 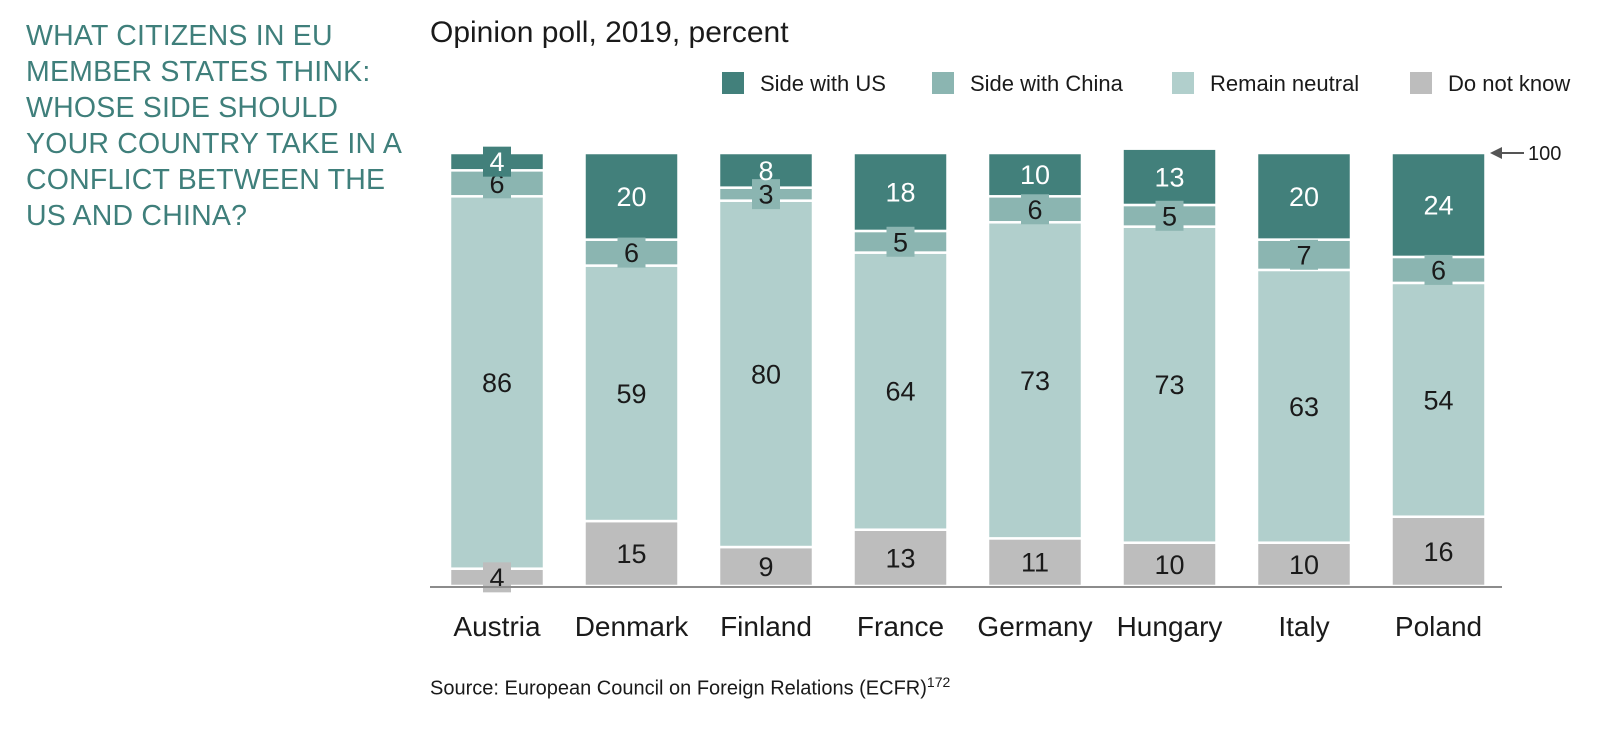 What do you see at coordinates (1421, 83) in the screenshot?
I see `legend-swatch-do-not-know` at bounding box center [1421, 83].